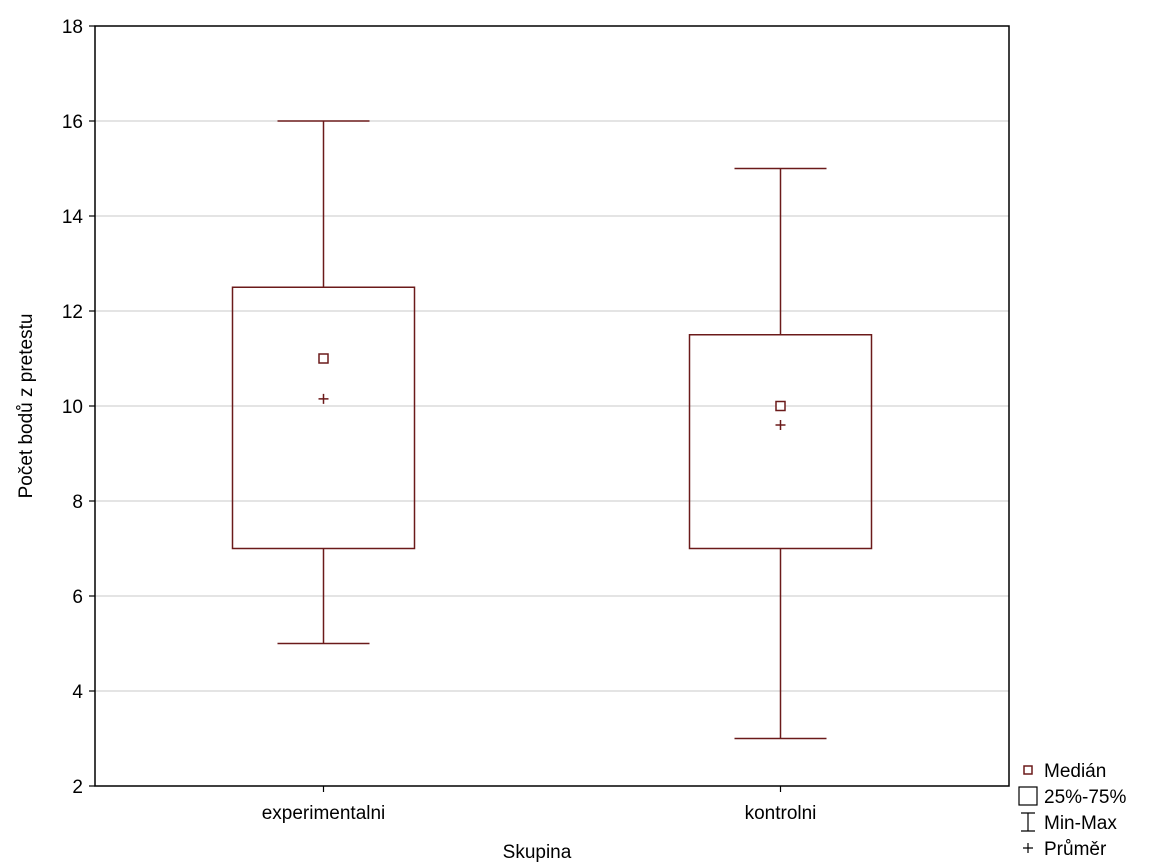 The height and width of the screenshot is (867, 1154). What do you see at coordinates (72, 407) in the screenshot?
I see `y-tick-label: 10` at bounding box center [72, 407].